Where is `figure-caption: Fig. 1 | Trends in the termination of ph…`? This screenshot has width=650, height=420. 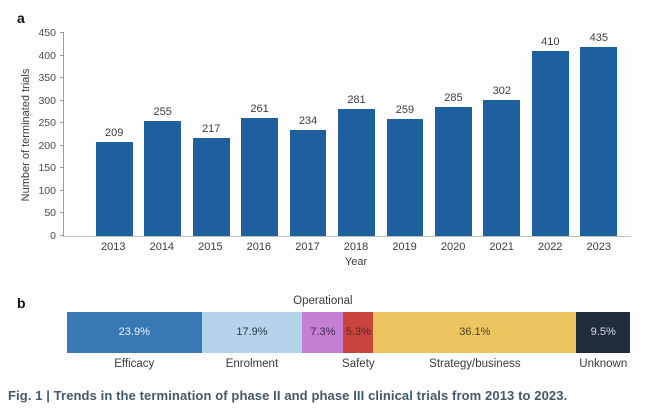 figure-caption: Fig. 1 | Trends in the termination of ph… is located at coordinates (288, 395).